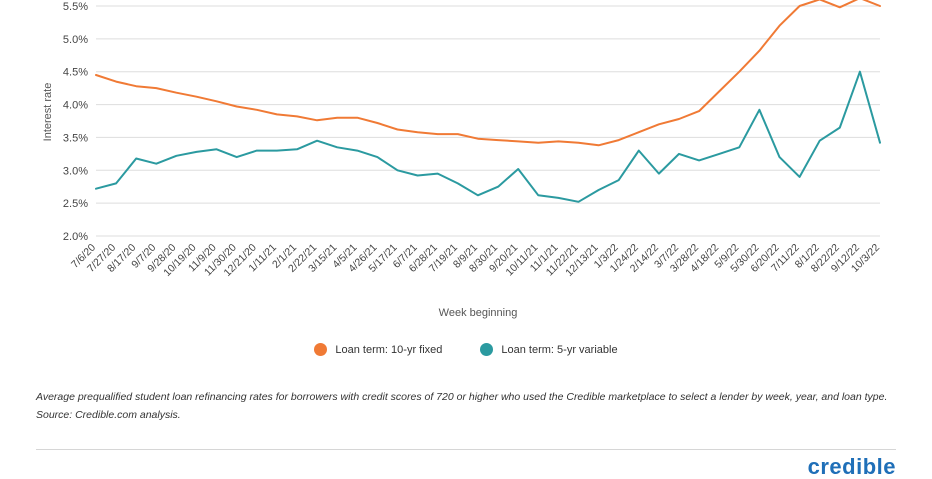  What do you see at coordinates (75, 171) in the screenshot?
I see `y-tick-label: 3.0%` at bounding box center [75, 171].